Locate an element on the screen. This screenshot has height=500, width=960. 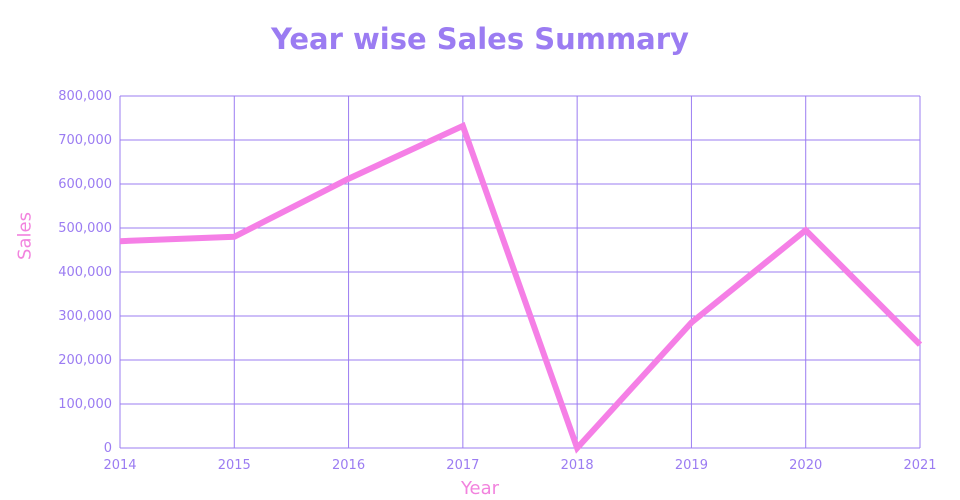
y-tick-label: 500,000 is located at coordinates (85, 228).